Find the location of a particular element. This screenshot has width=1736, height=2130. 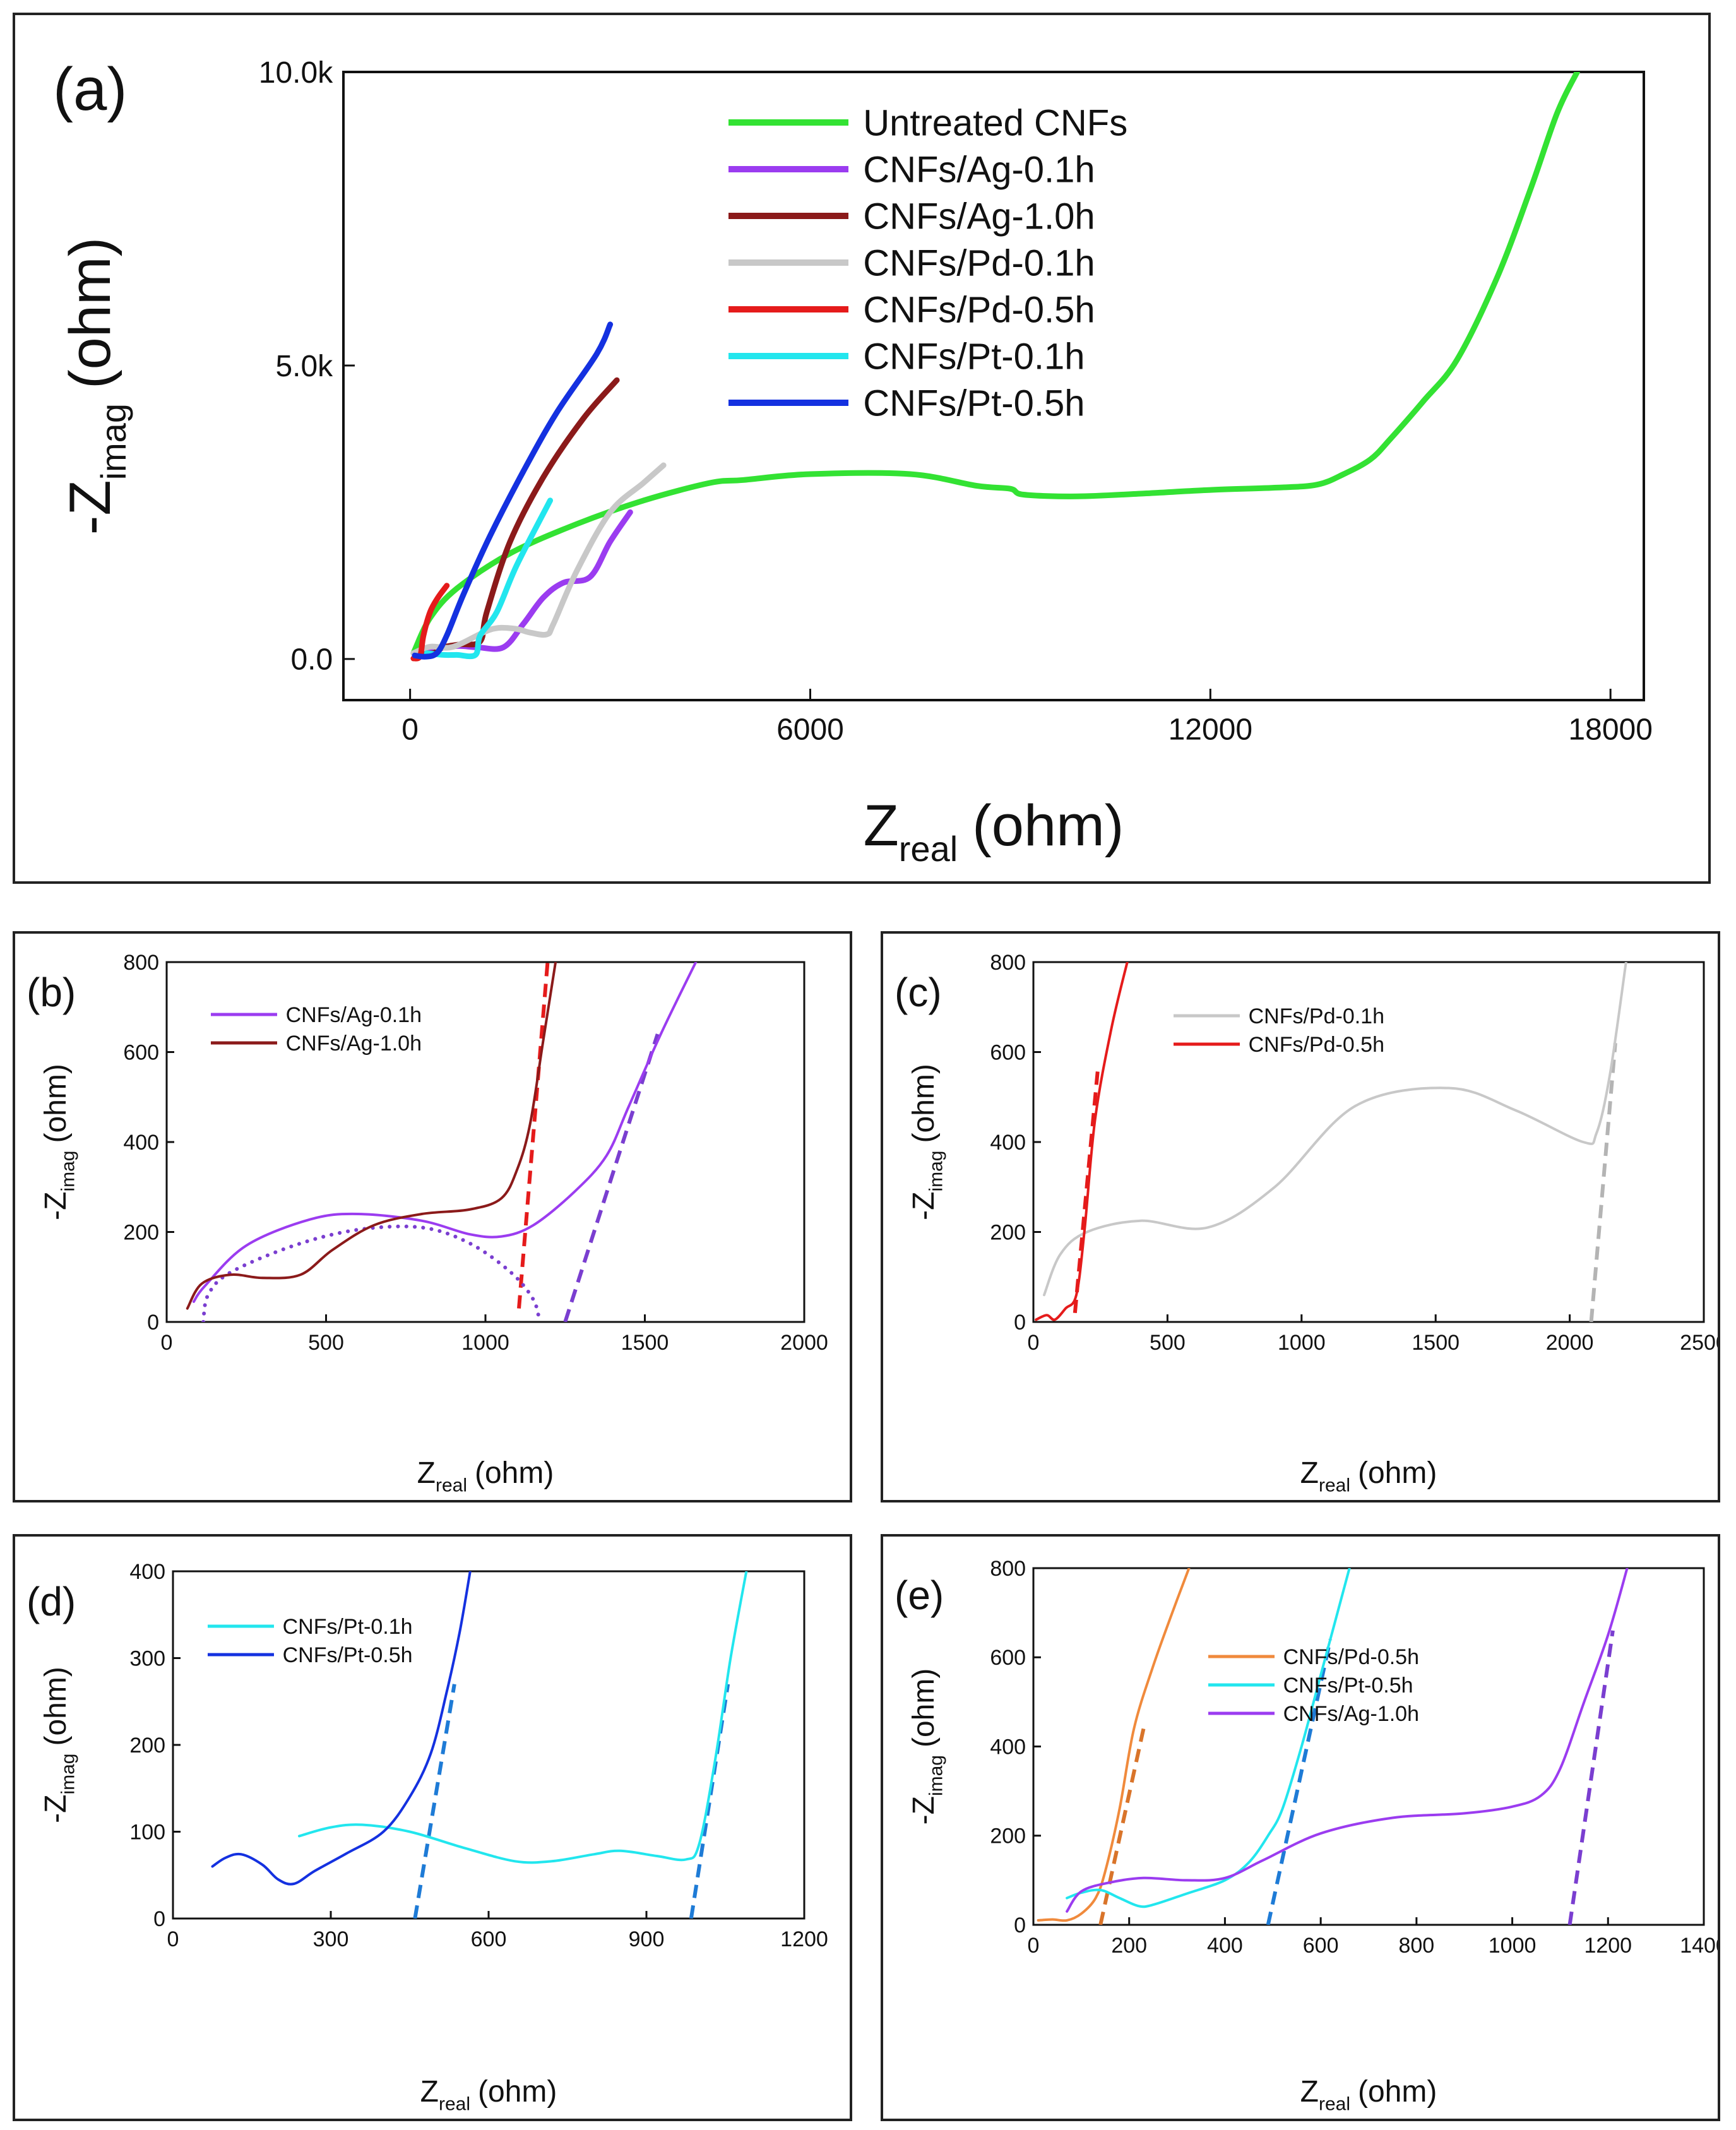

legend: CNFs/Ag-0.1h CNFs/Ag-1.0h is located at coordinates (317, 1029).